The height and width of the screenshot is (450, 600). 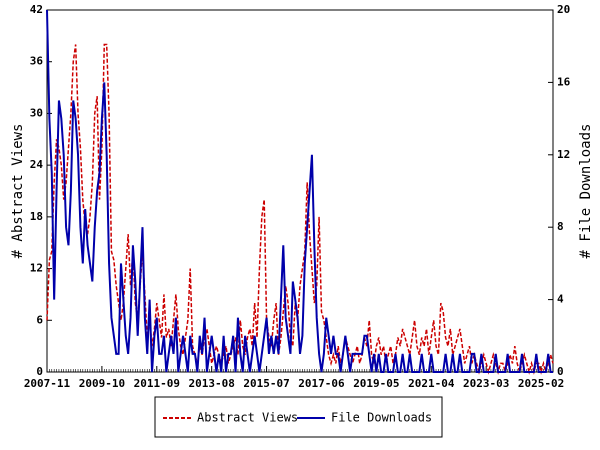 What do you see at coordinates (564, 81) in the screenshot?
I see `y2-tick-label: 16` at bounding box center [564, 81].